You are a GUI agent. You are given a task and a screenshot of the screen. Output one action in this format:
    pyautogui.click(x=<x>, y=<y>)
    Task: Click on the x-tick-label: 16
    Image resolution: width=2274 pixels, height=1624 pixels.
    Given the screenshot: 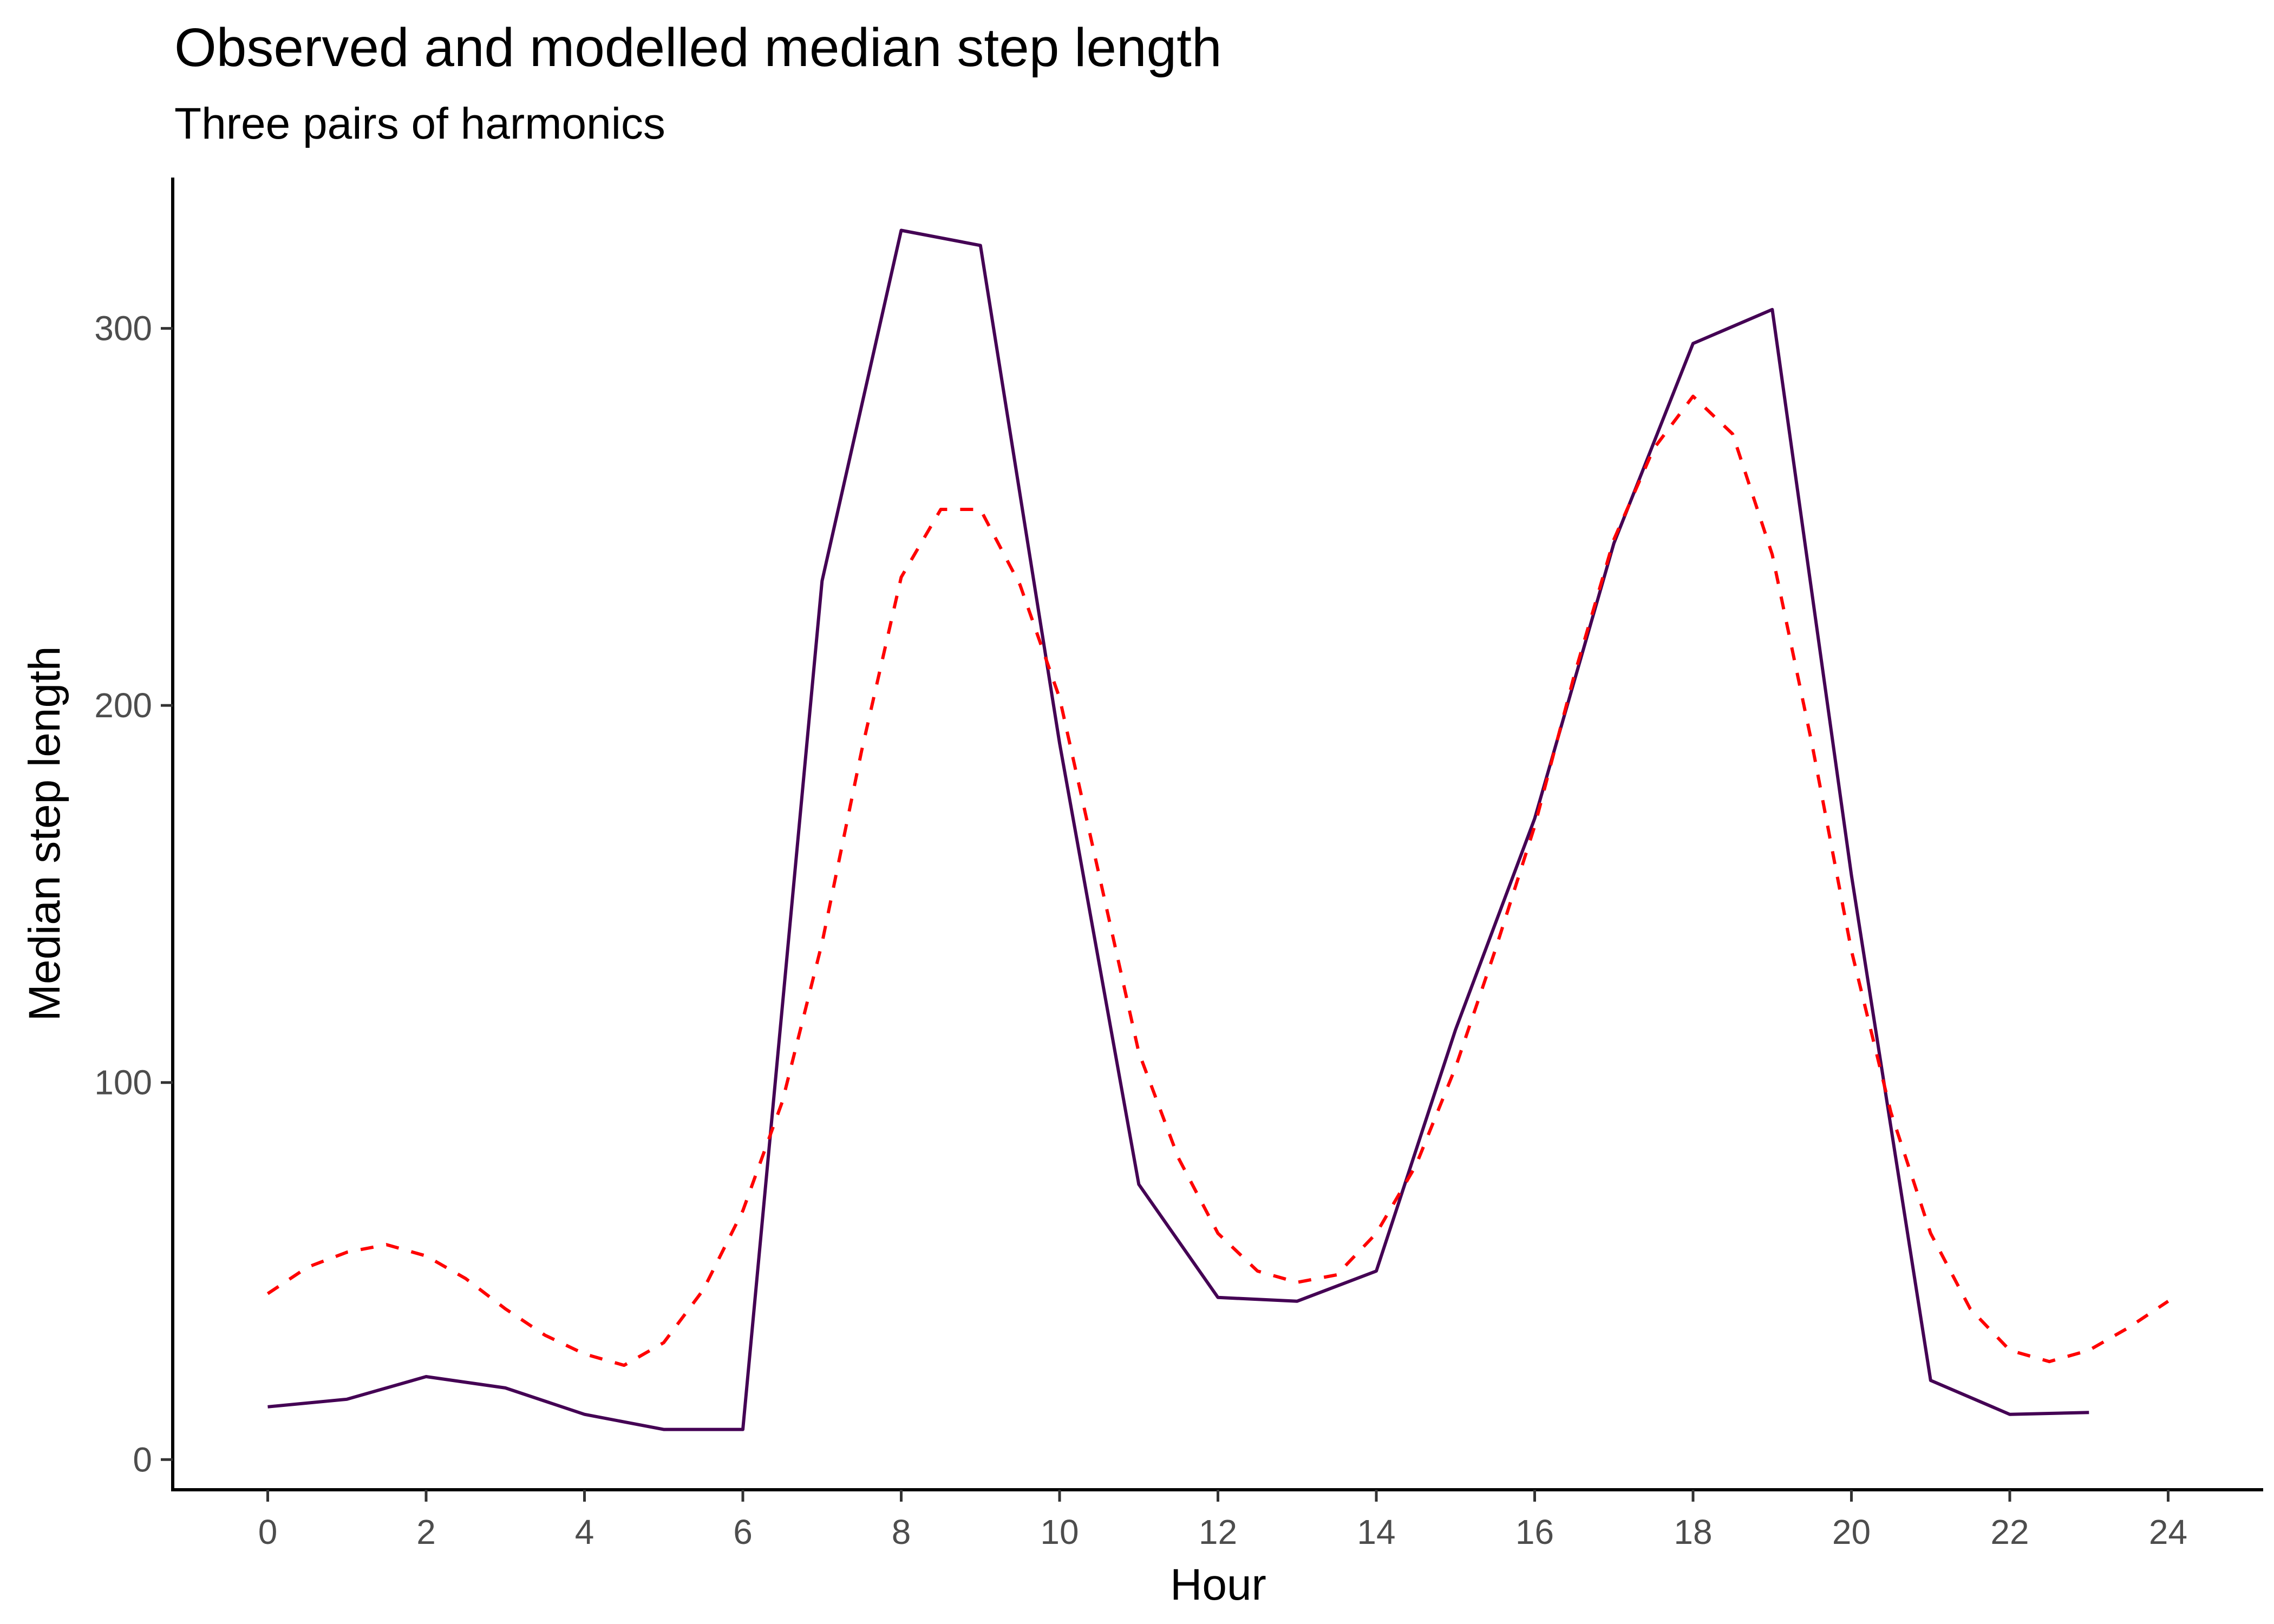 What is the action you would take?
    pyautogui.click(x=1534, y=1532)
    